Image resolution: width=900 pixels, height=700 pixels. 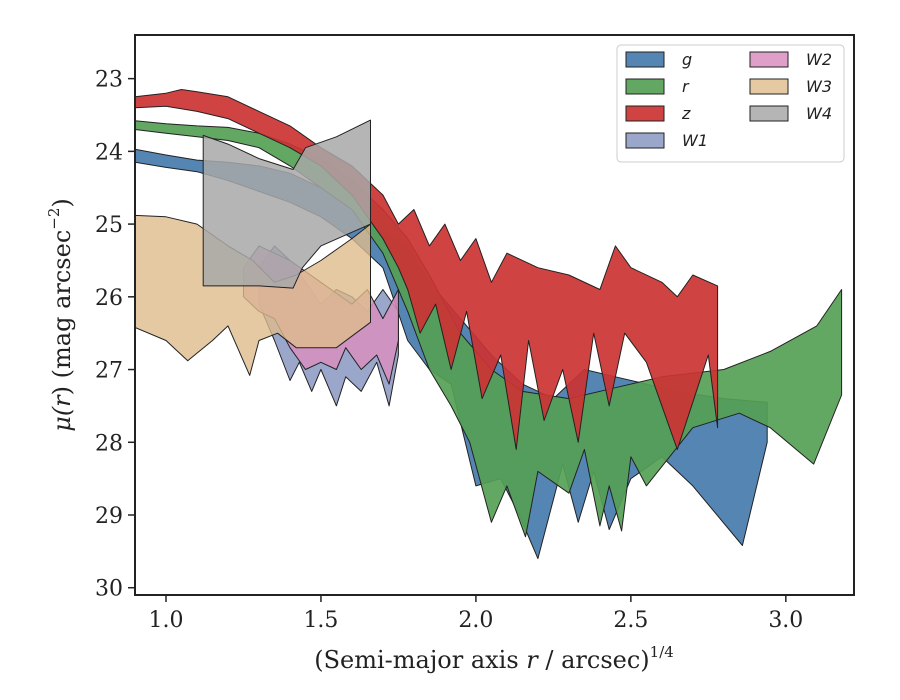 What do you see at coordinates (532, 660) in the screenshot?
I see `x-axis-label-var: r` at bounding box center [532, 660].